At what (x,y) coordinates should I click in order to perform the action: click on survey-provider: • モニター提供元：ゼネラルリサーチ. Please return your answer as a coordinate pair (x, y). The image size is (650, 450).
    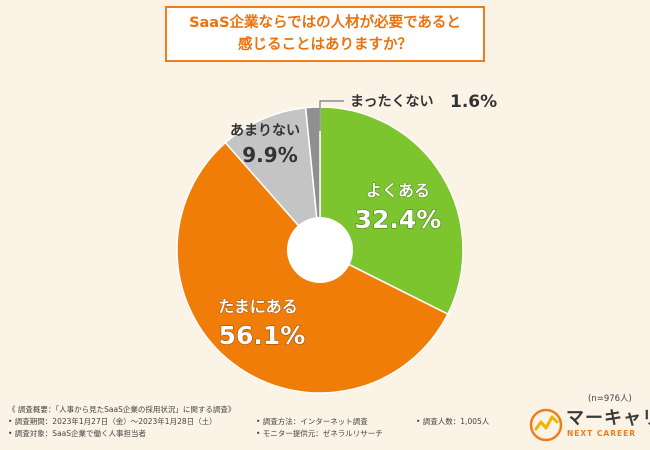
    Looking at the image, I should click on (319, 433).